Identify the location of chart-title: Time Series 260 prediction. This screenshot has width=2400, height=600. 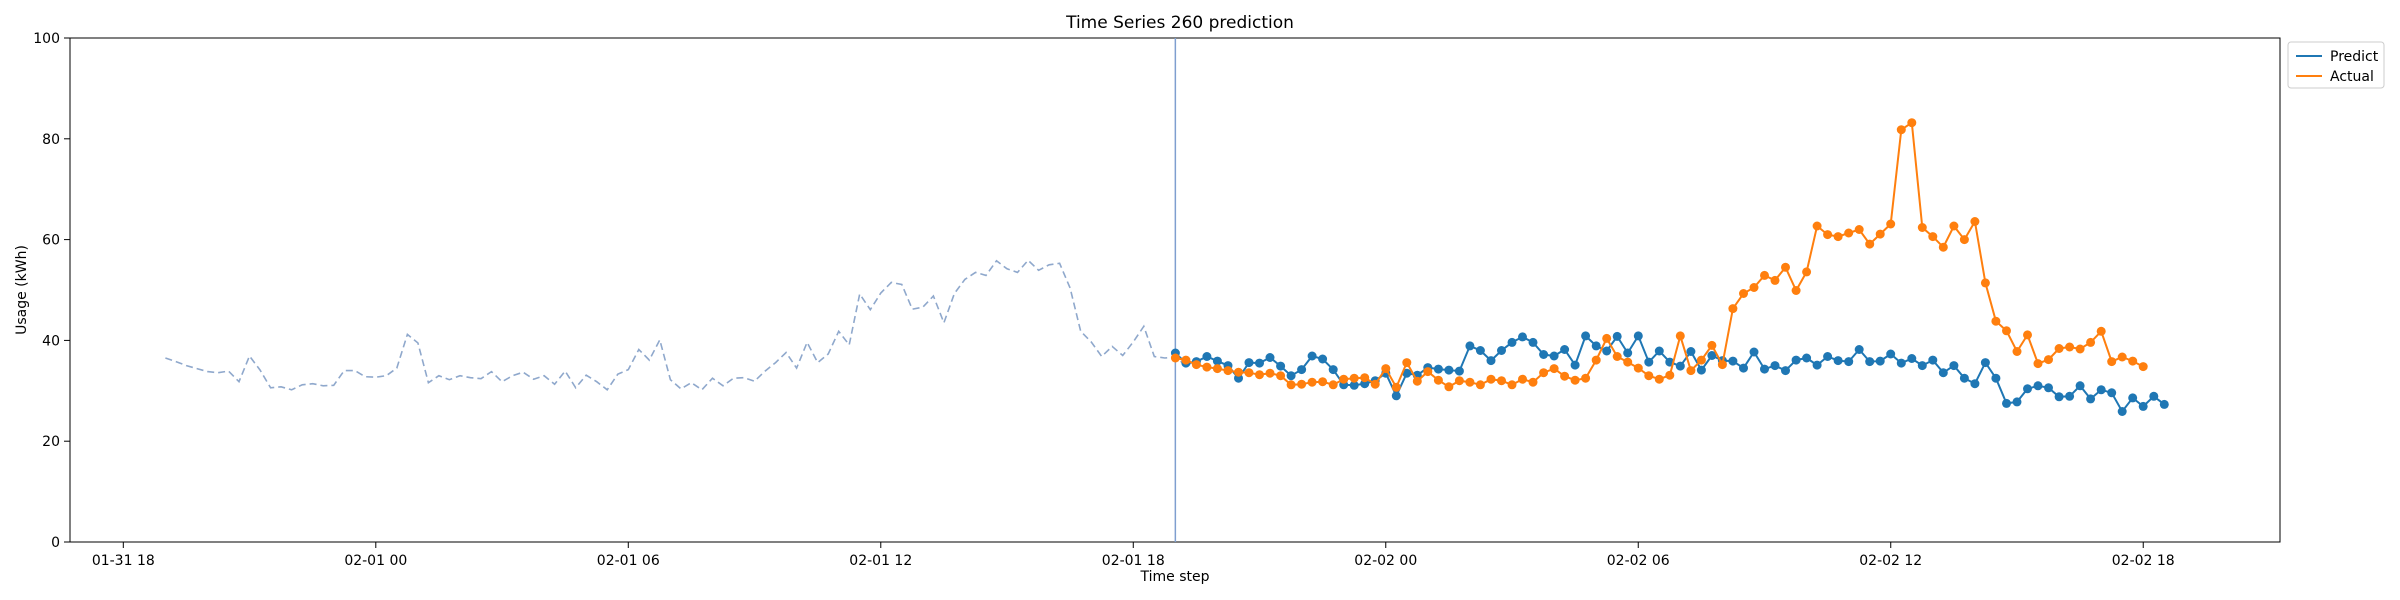
(1179, 23).